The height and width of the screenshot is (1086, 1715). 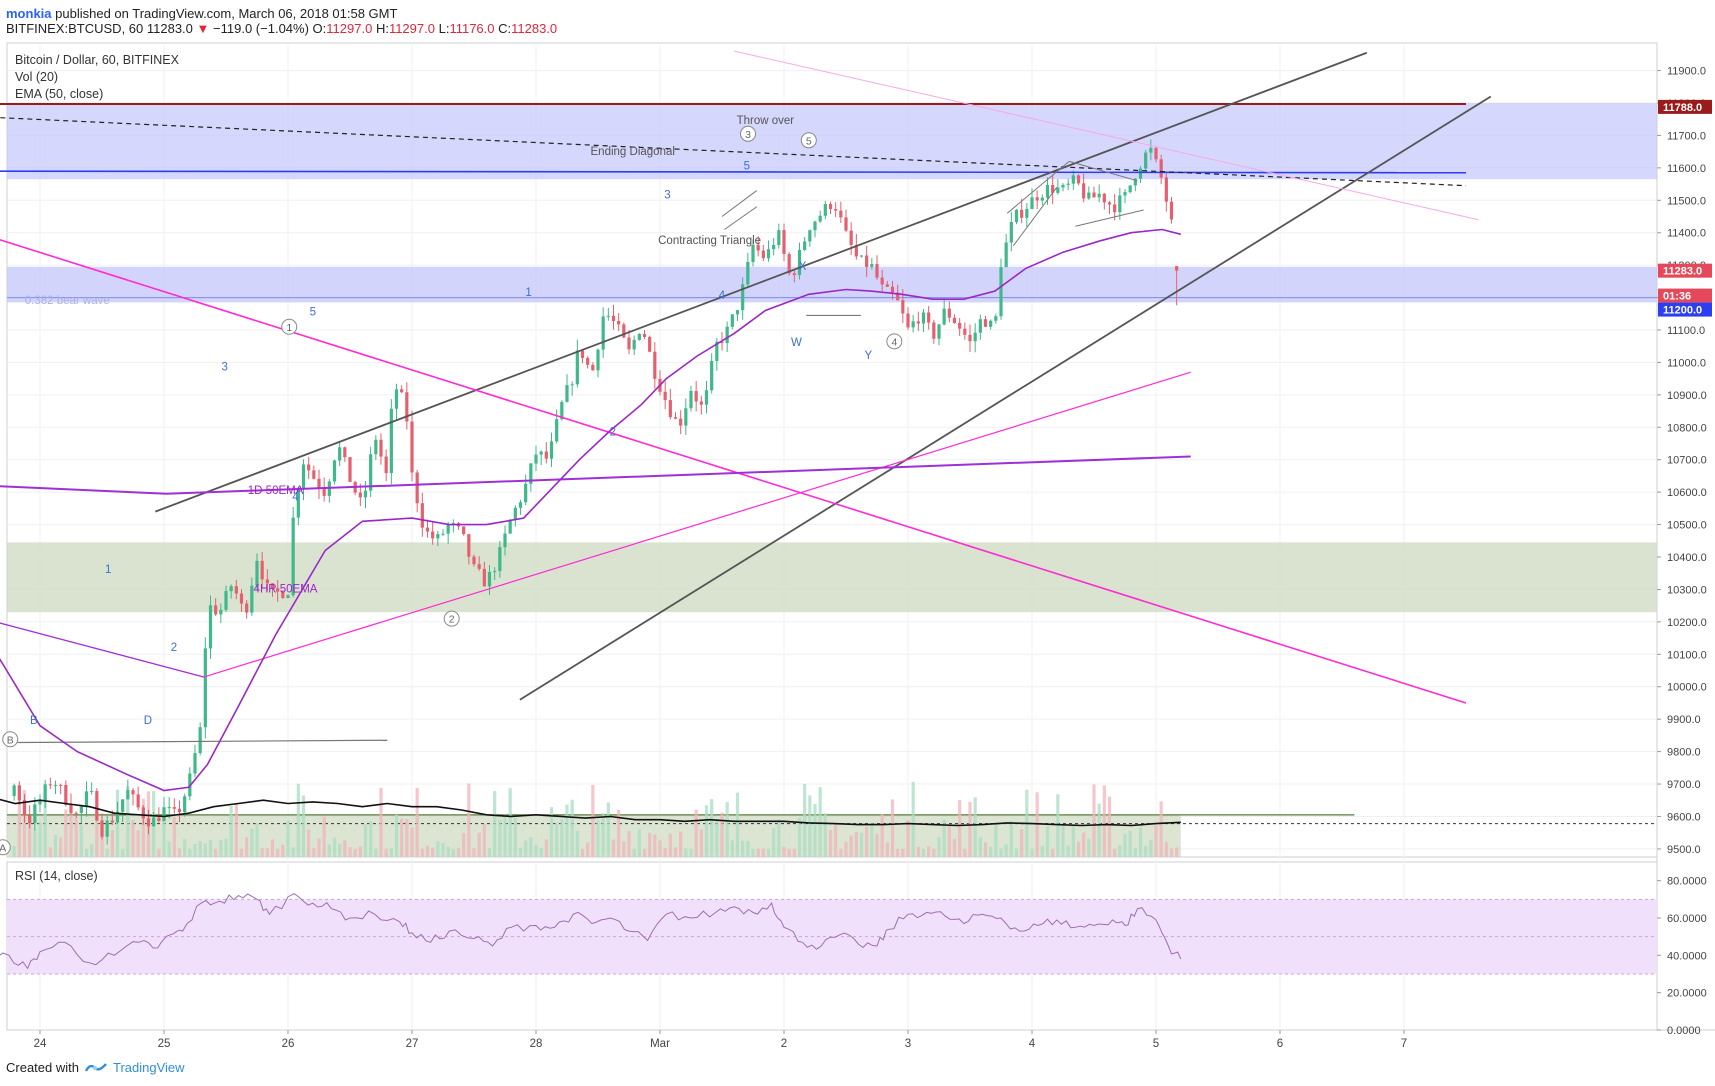 I want to click on annotation-label: W, so click(x=796, y=343).